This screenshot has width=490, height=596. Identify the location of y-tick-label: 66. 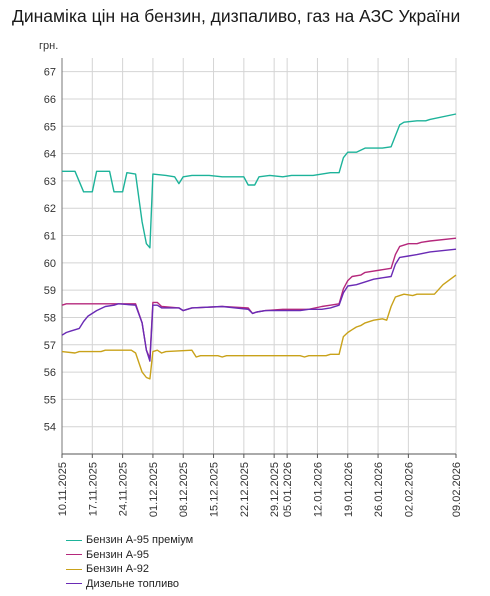
(50, 100).